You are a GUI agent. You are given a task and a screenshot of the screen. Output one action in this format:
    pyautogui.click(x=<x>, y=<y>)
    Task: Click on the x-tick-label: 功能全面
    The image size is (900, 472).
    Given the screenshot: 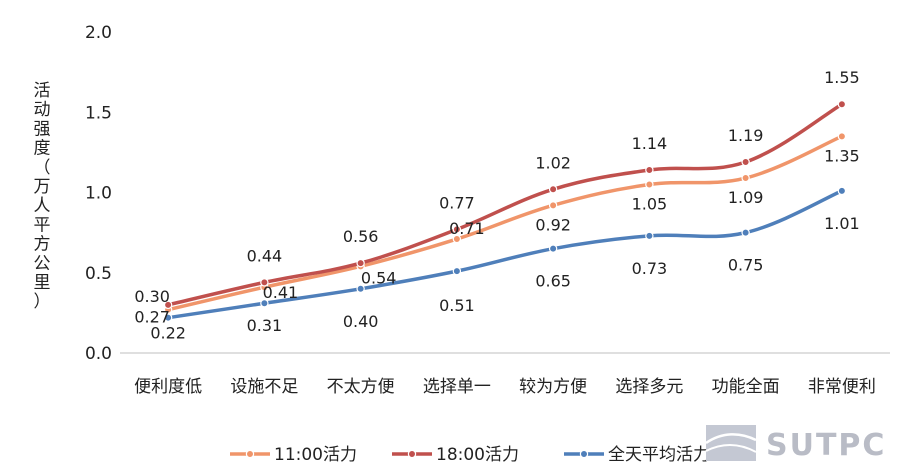 What is the action you would take?
    pyautogui.click(x=746, y=387)
    